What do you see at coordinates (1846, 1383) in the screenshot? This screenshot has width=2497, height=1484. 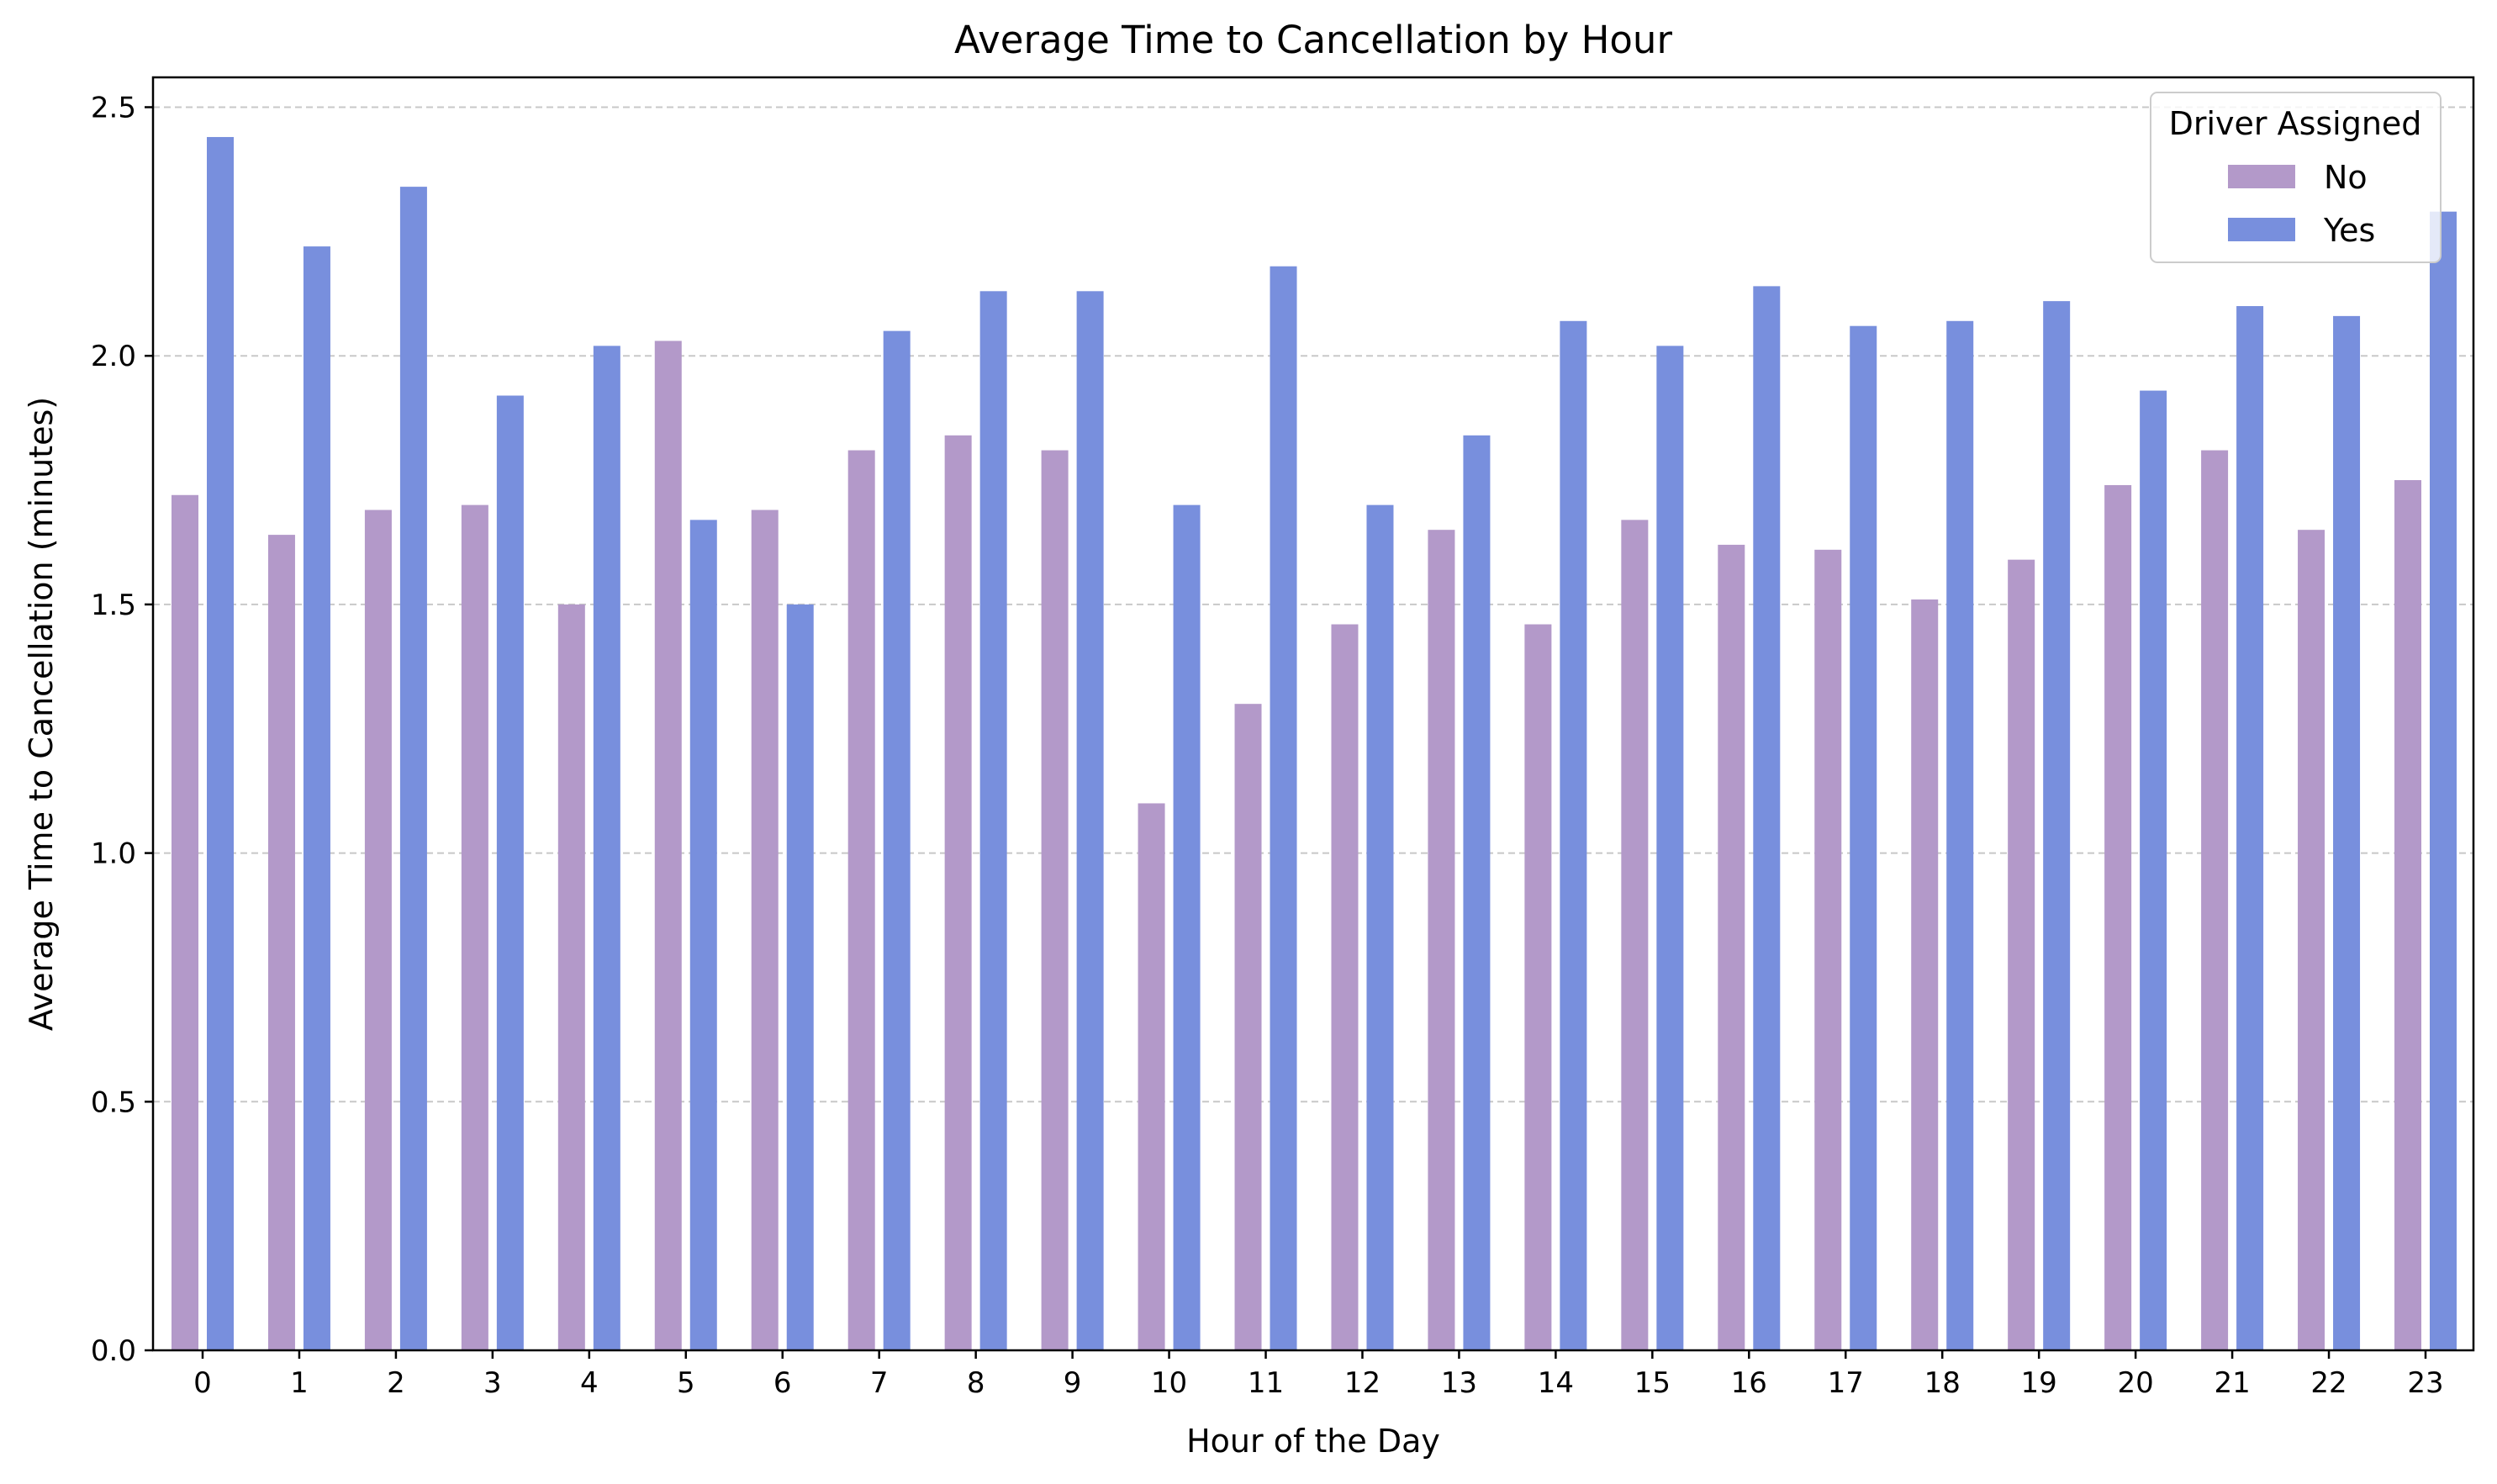 I see `x-tick-label: 17` at bounding box center [1846, 1383].